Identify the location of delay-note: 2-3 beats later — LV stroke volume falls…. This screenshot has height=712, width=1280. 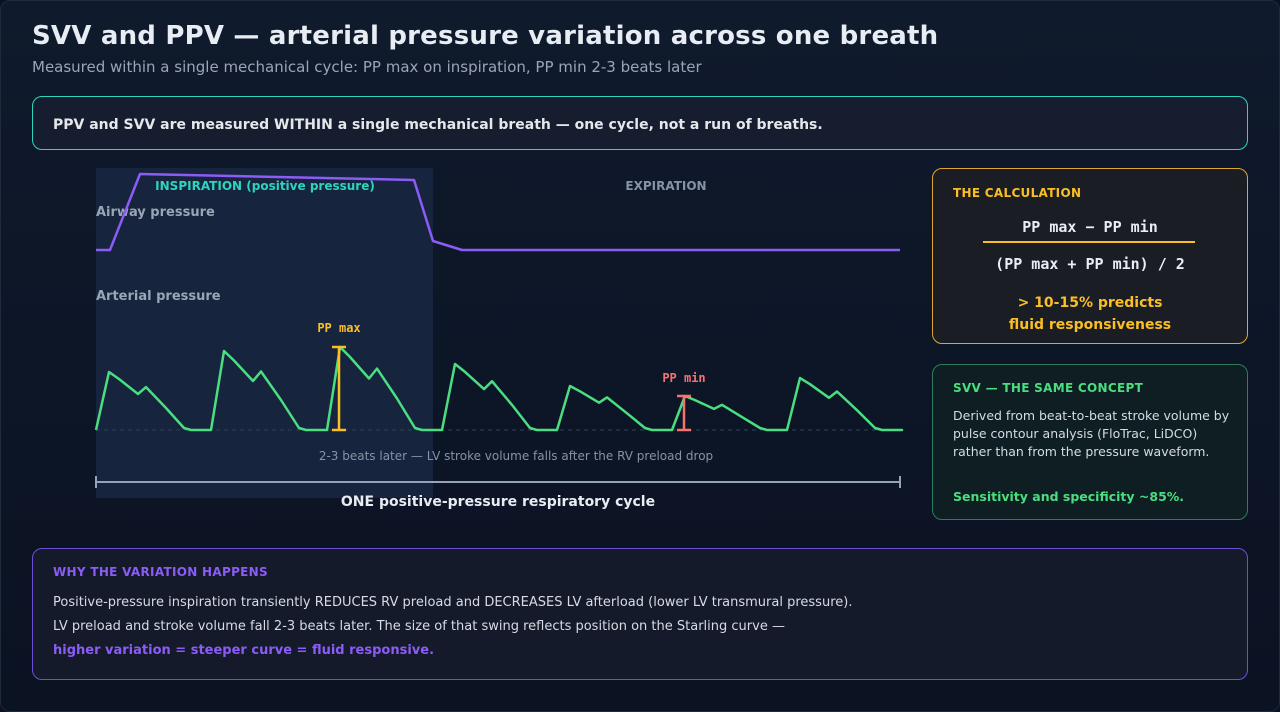
(516, 456).